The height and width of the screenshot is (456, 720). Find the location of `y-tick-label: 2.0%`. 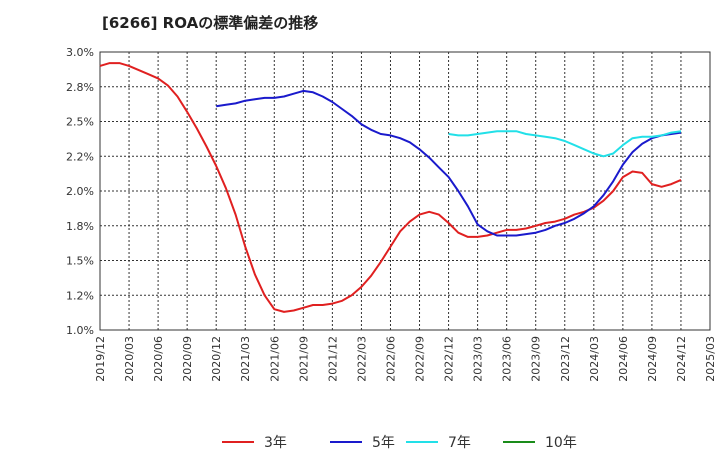

y-tick-label: 2.0% is located at coordinates (80, 191).